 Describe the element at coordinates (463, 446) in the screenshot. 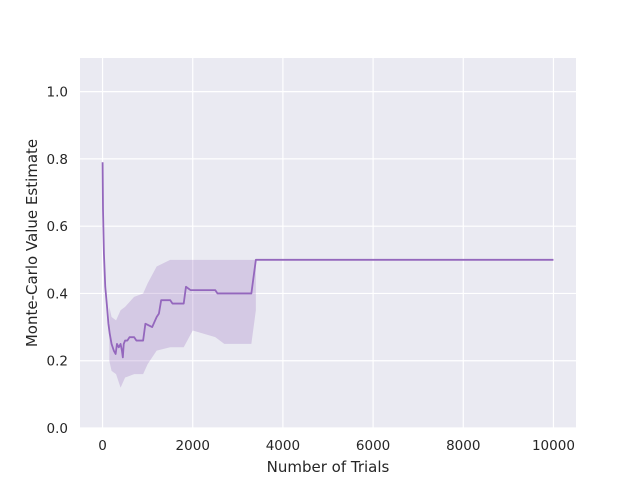

I see `x-tick-label: 8000` at that location.